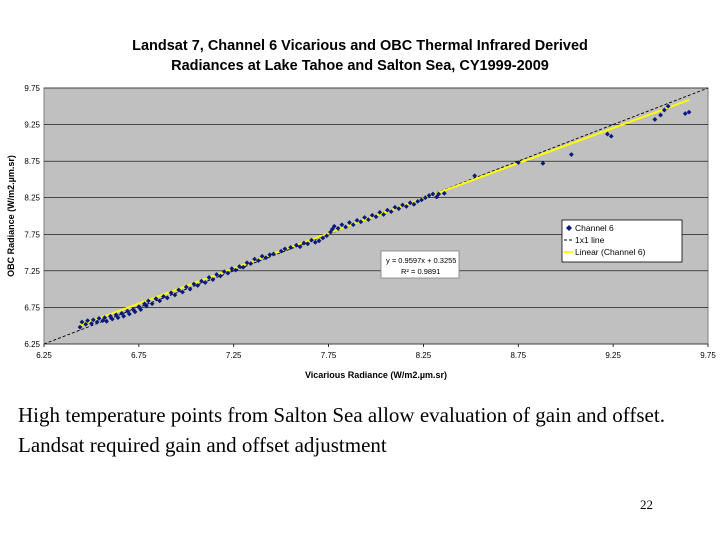 The width and height of the screenshot is (720, 540). Describe the element at coordinates (32, 125) in the screenshot. I see `y-tick-label: 9.25` at that location.